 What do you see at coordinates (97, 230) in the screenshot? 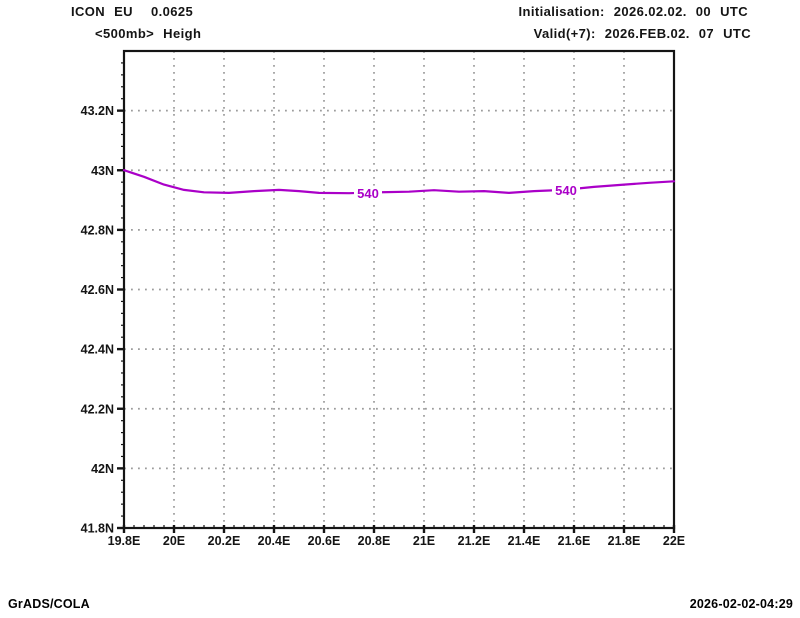
I see `y-tick-label: 42.8N` at bounding box center [97, 230].